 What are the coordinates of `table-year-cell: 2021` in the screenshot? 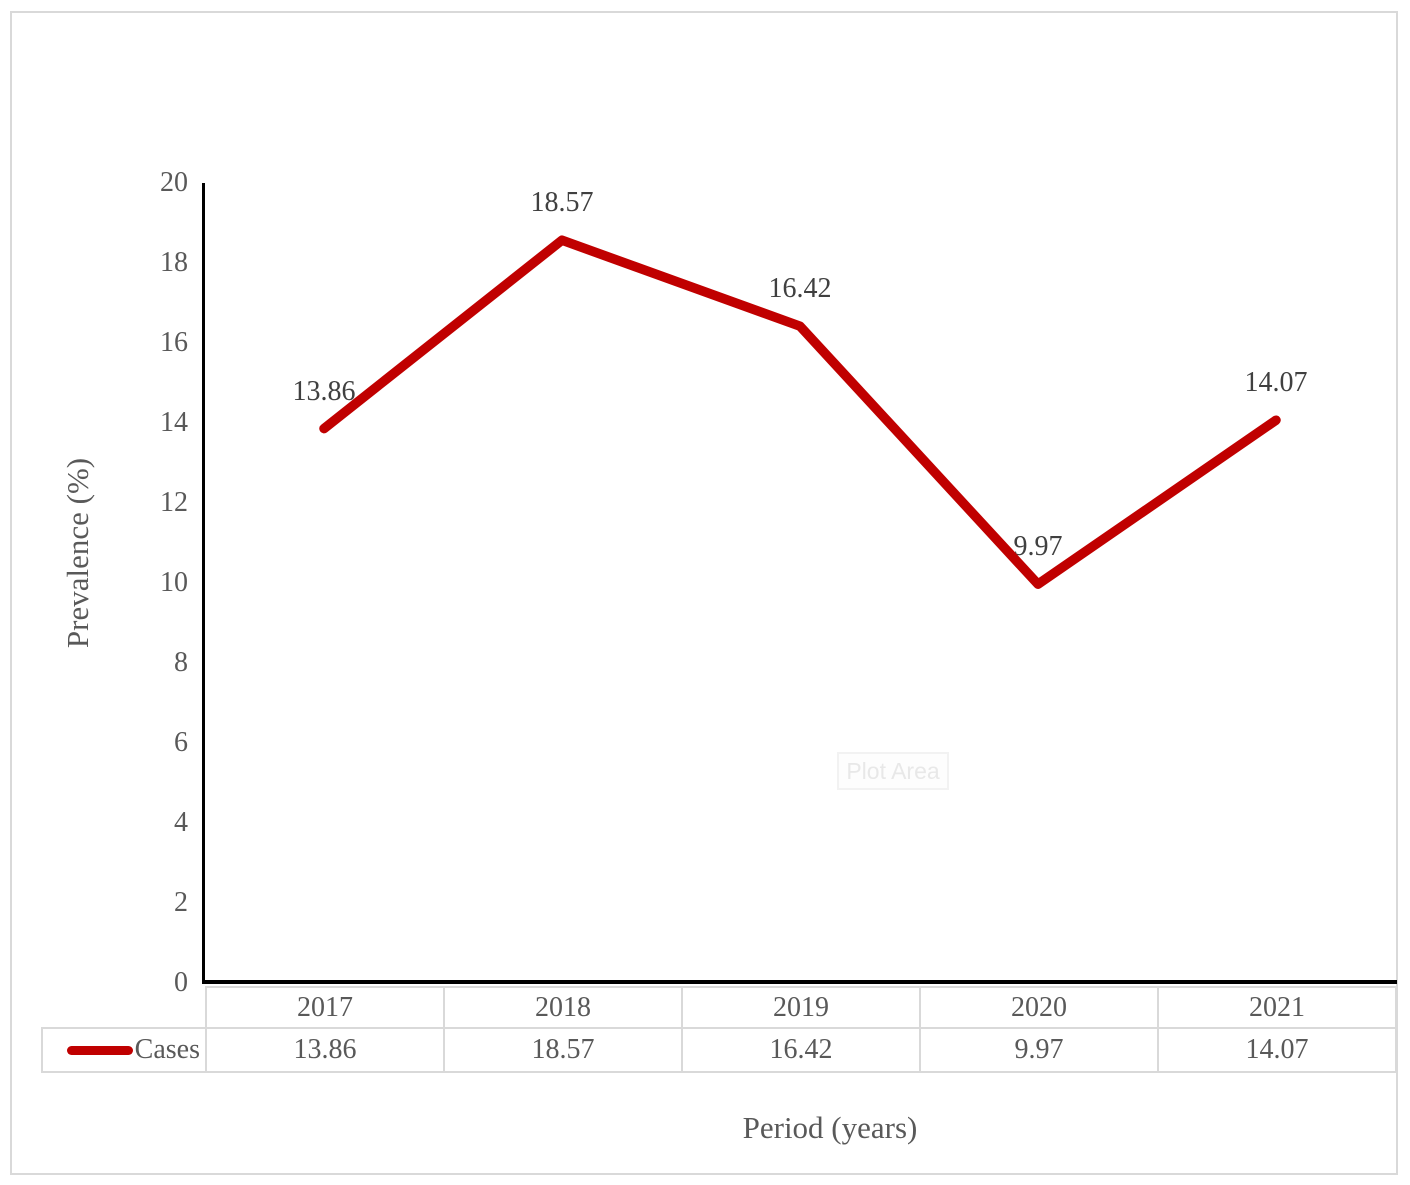 It's located at (1277, 1007).